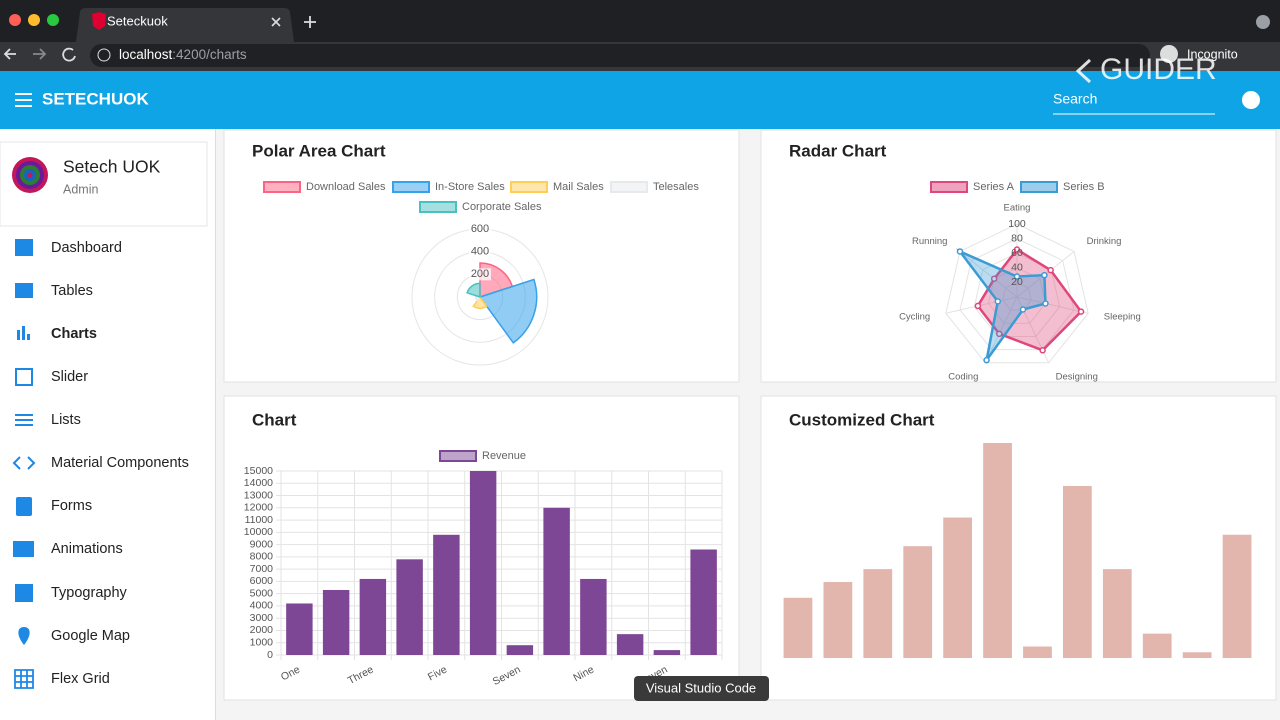 The width and height of the screenshot is (1280, 720). What do you see at coordinates (34, 20) in the screenshot?
I see `minimize-window` at bounding box center [34, 20].